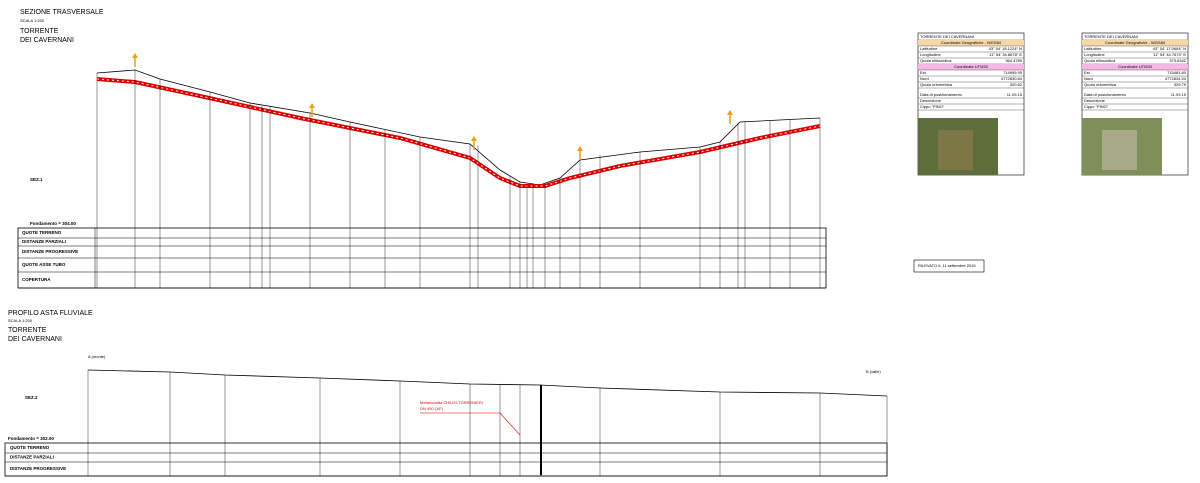 The width and height of the screenshot is (1200, 483). I want to click on pipe, so click(458, 132).